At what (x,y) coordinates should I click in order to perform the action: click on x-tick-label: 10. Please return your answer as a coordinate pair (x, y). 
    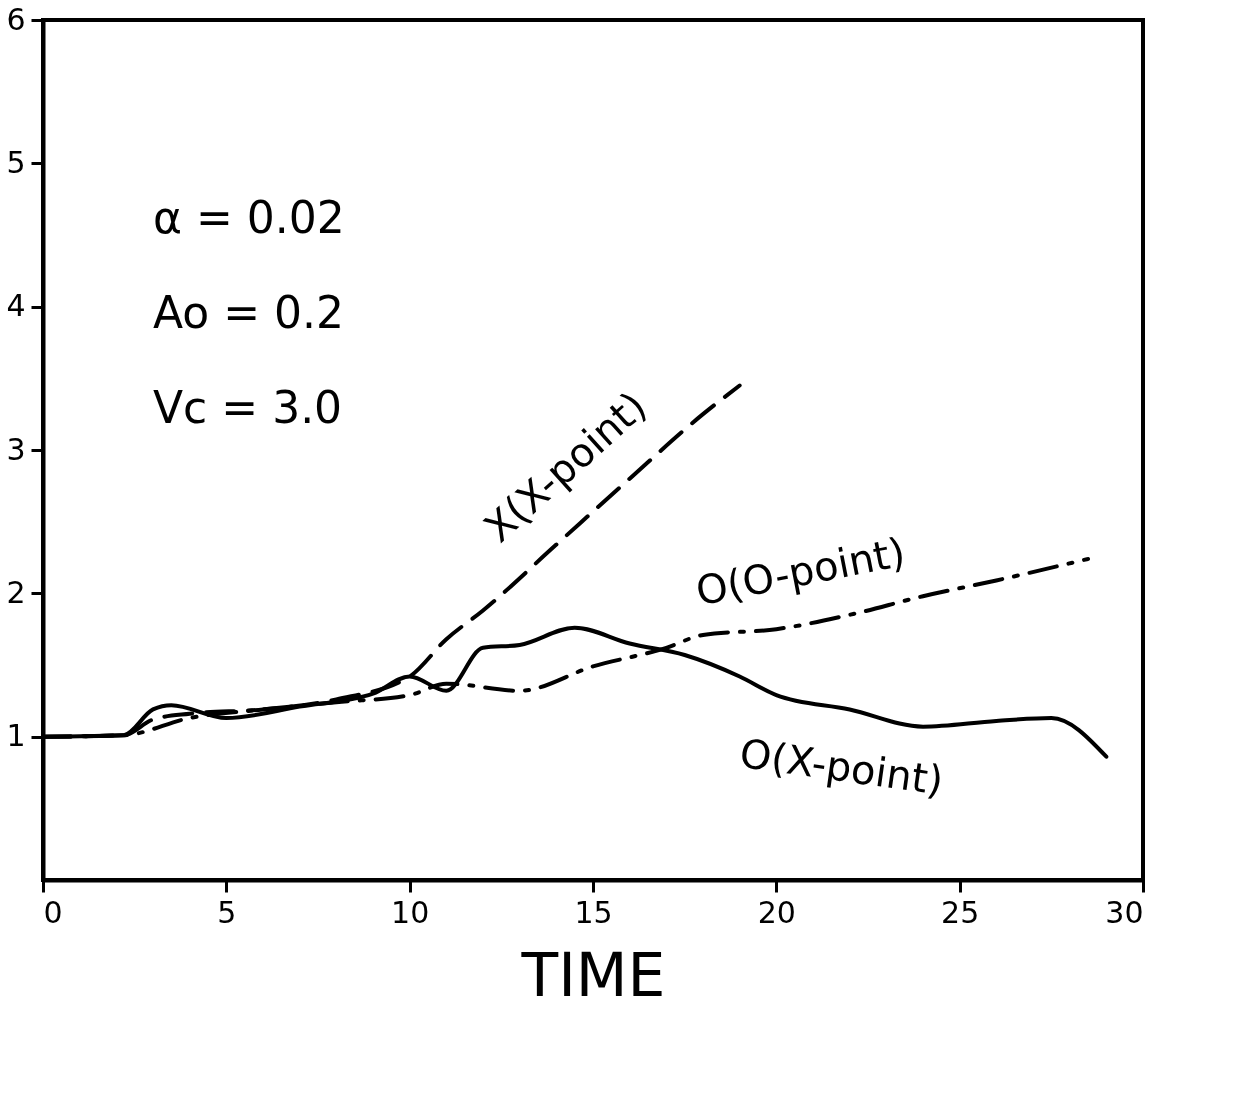
    Looking at the image, I should click on (410, 912).